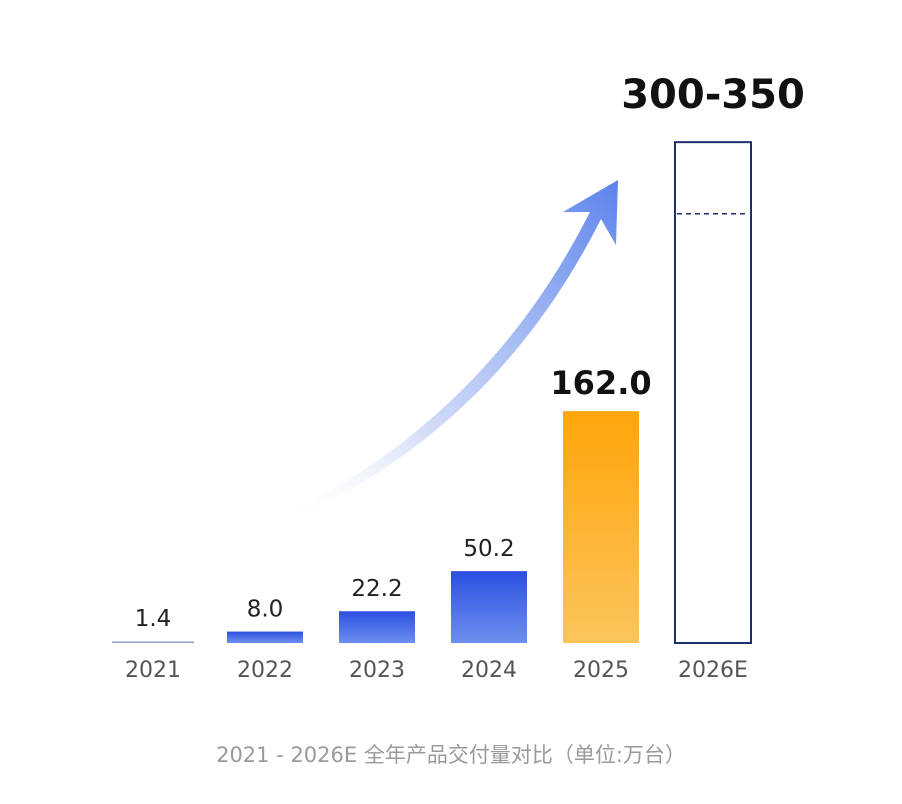 This screenshot has height=804, width=902. What do you see at coordinates (265, 610) in the screenshot?
I see `value-label-2022: 8.0` at bounding box center [265, 610].